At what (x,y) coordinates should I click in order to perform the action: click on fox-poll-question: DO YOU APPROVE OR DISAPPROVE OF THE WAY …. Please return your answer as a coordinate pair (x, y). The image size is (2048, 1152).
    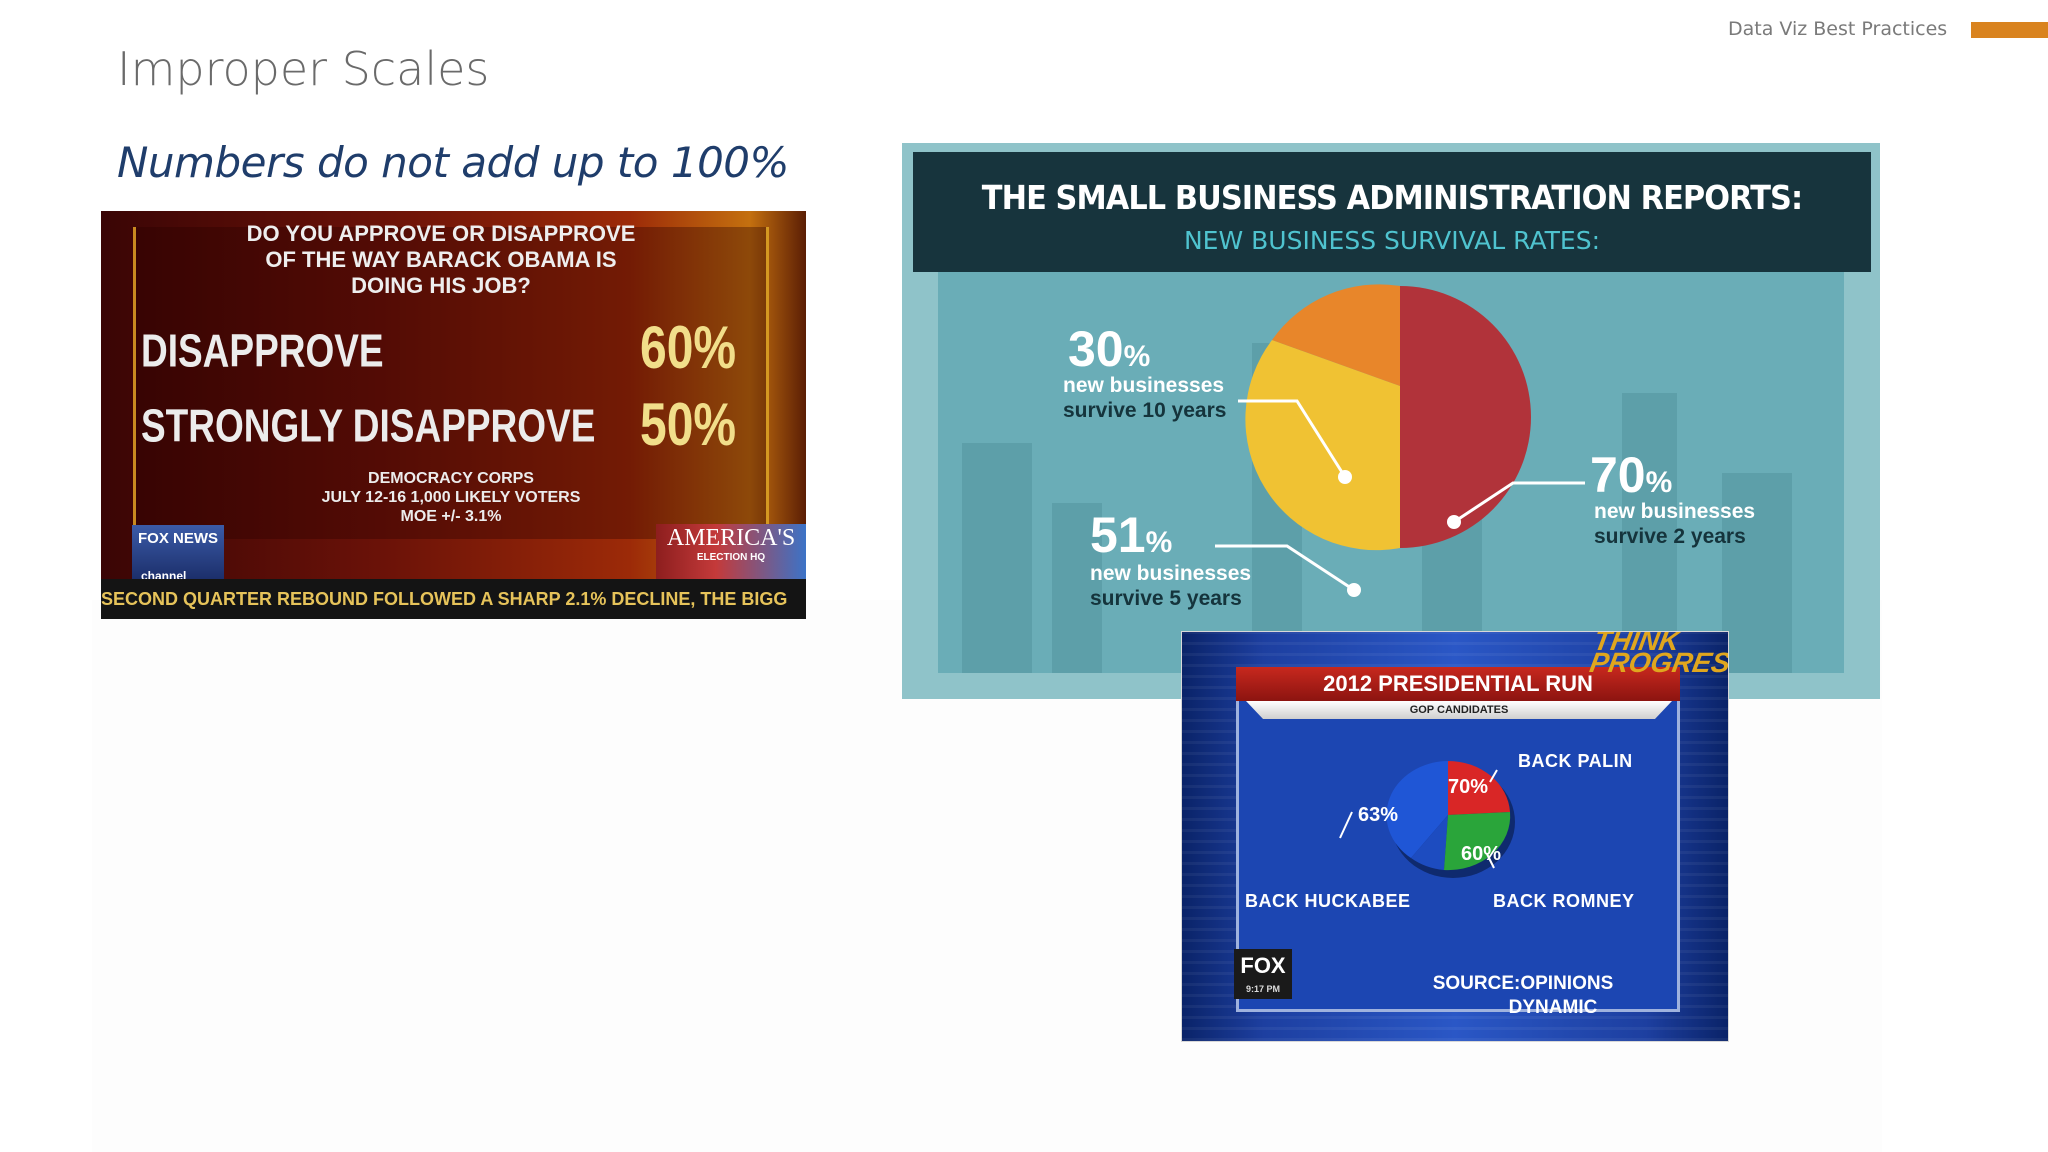
    Looking at the image, I should click on (441, 259).